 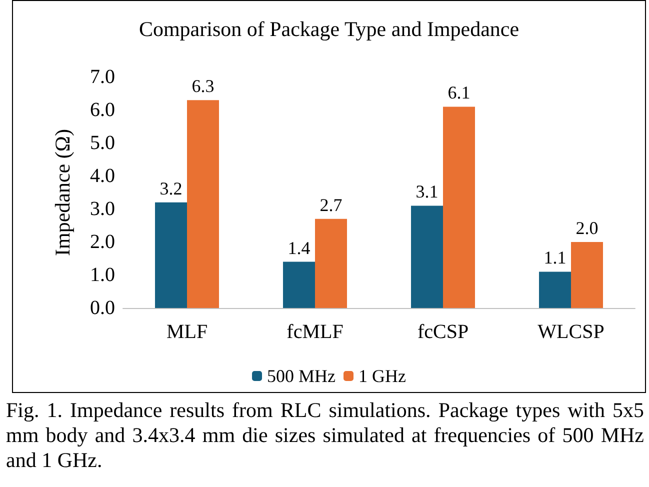 I want to click on data-label: 6.1, so click(x=459, y=92).